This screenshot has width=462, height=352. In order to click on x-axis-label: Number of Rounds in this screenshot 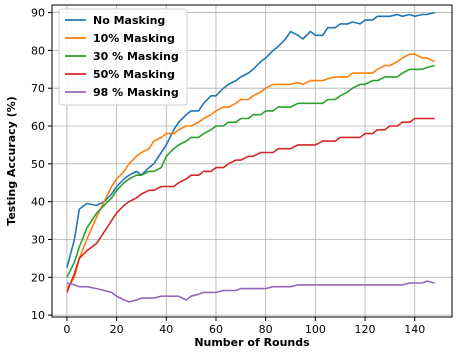, I will do `click(252, 342)`.